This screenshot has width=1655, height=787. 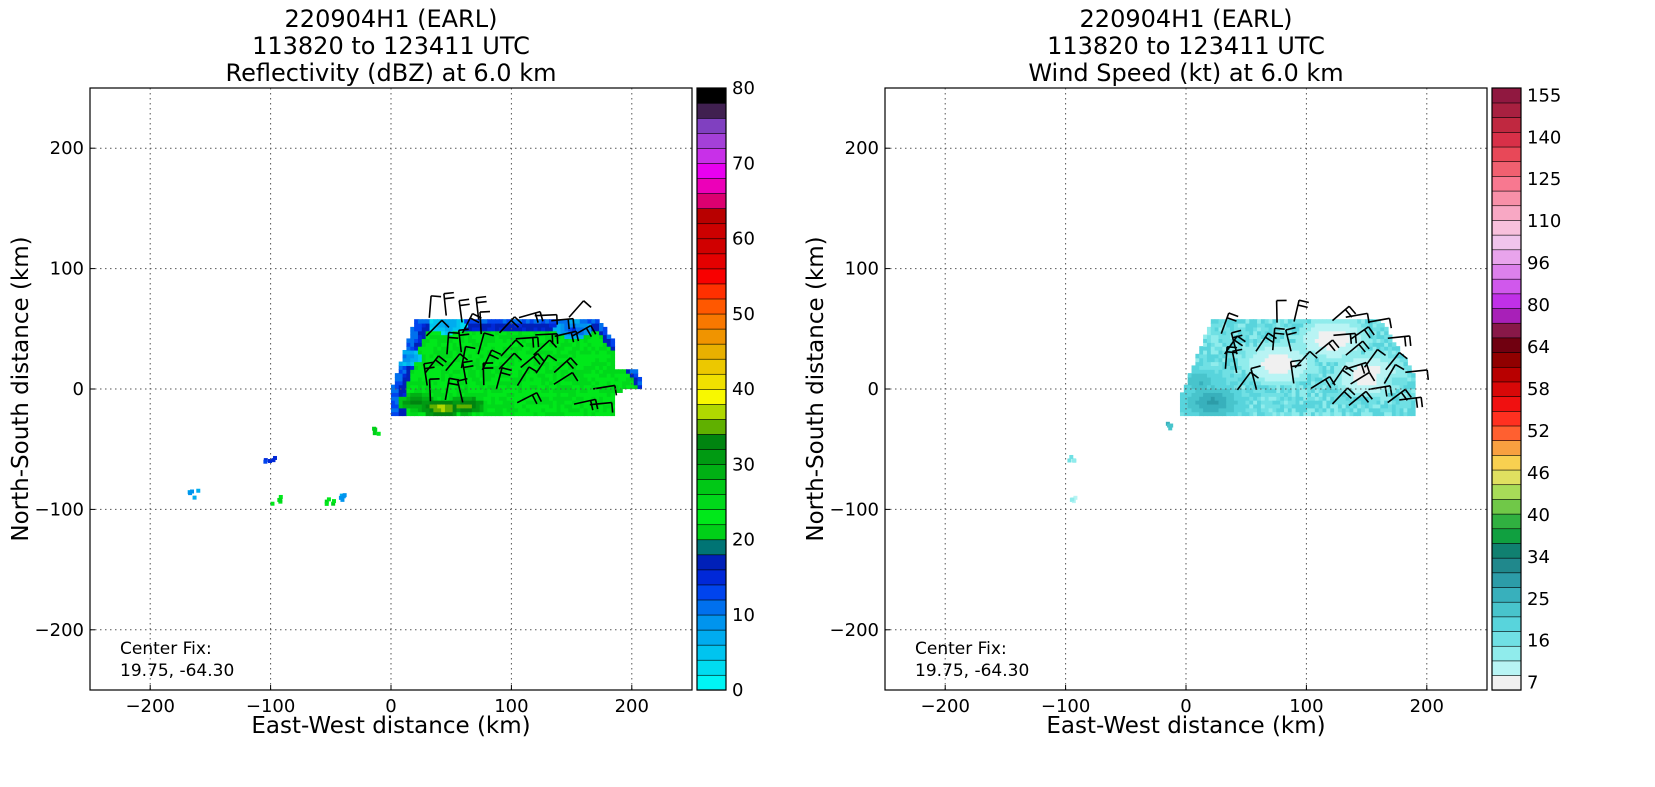 I want to click on colorbar-tick-label: 58, so click(x=1538, y=389).